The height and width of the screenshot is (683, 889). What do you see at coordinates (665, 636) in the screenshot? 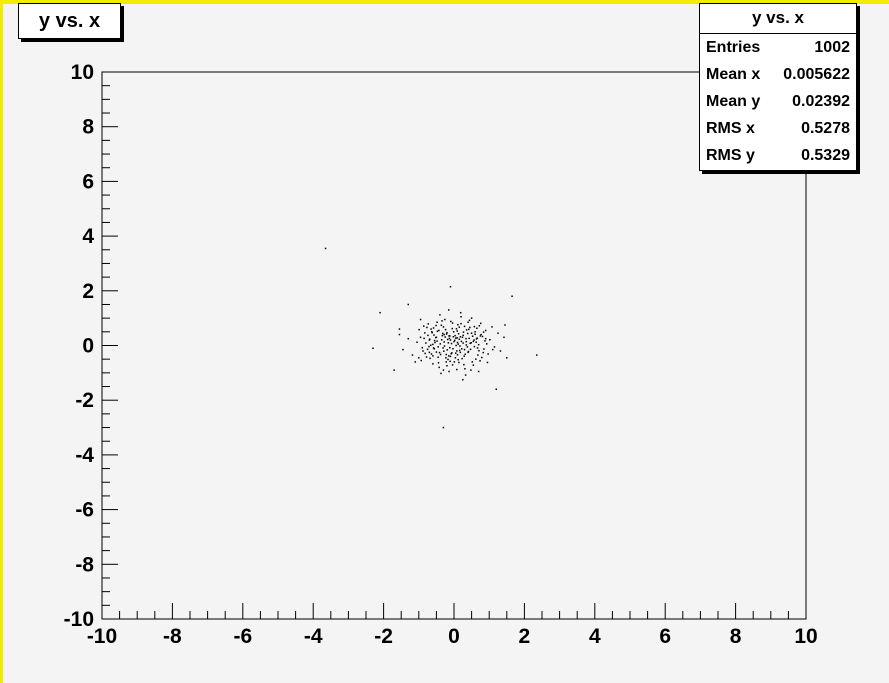
I see `x-tick-label: 6` at bounding box center [665, 636].